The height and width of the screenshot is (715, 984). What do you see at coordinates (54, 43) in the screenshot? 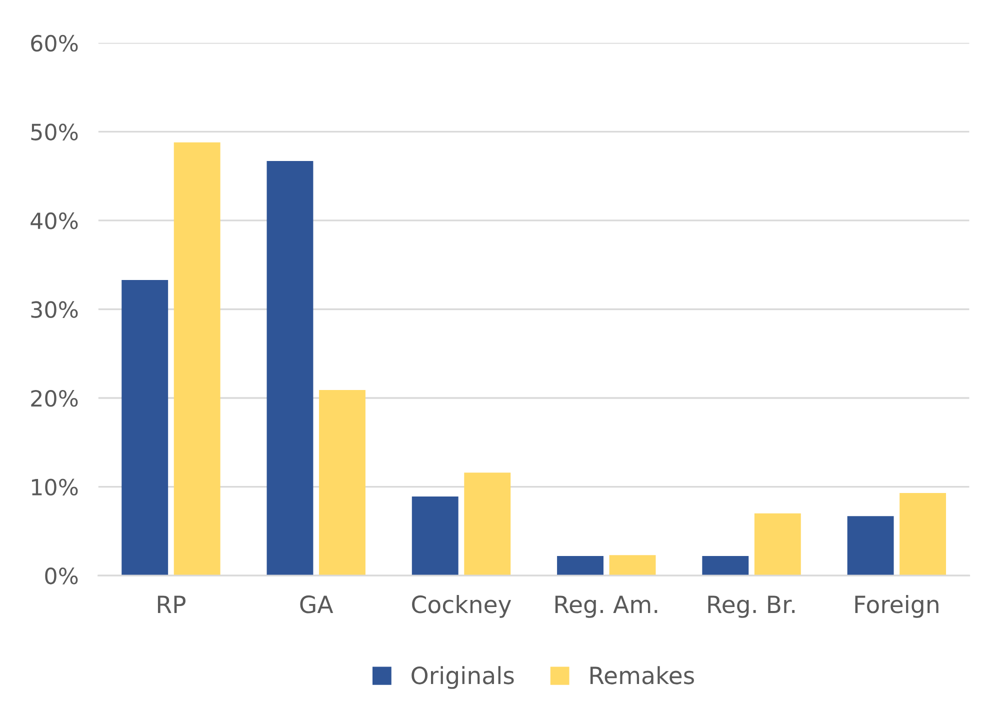
I see `y-tick-label: 60%` at bounding box center [54, 43].